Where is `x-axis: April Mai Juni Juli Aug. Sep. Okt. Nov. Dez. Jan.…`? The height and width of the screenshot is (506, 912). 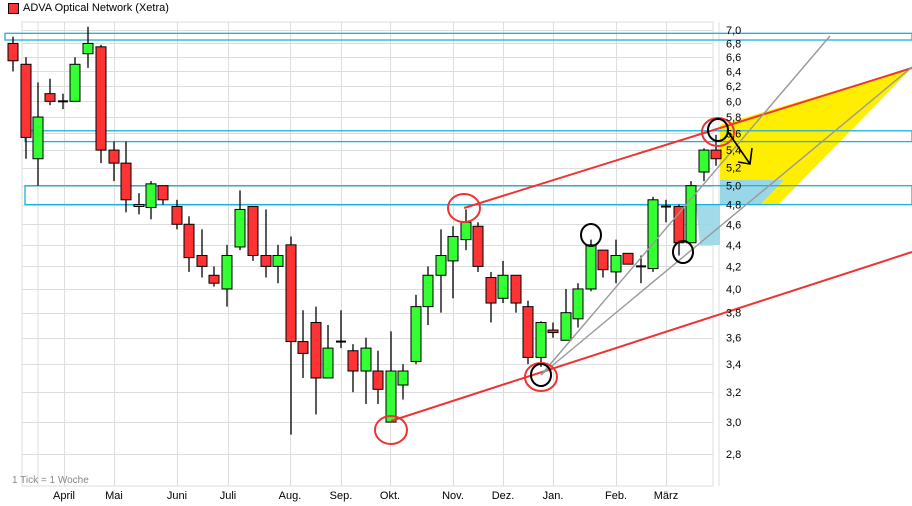 x-axis: April Mai Juni Juli Aug. Sep. Okt. Nov. Dez. Jan.… is located at coordinates (365, 496).